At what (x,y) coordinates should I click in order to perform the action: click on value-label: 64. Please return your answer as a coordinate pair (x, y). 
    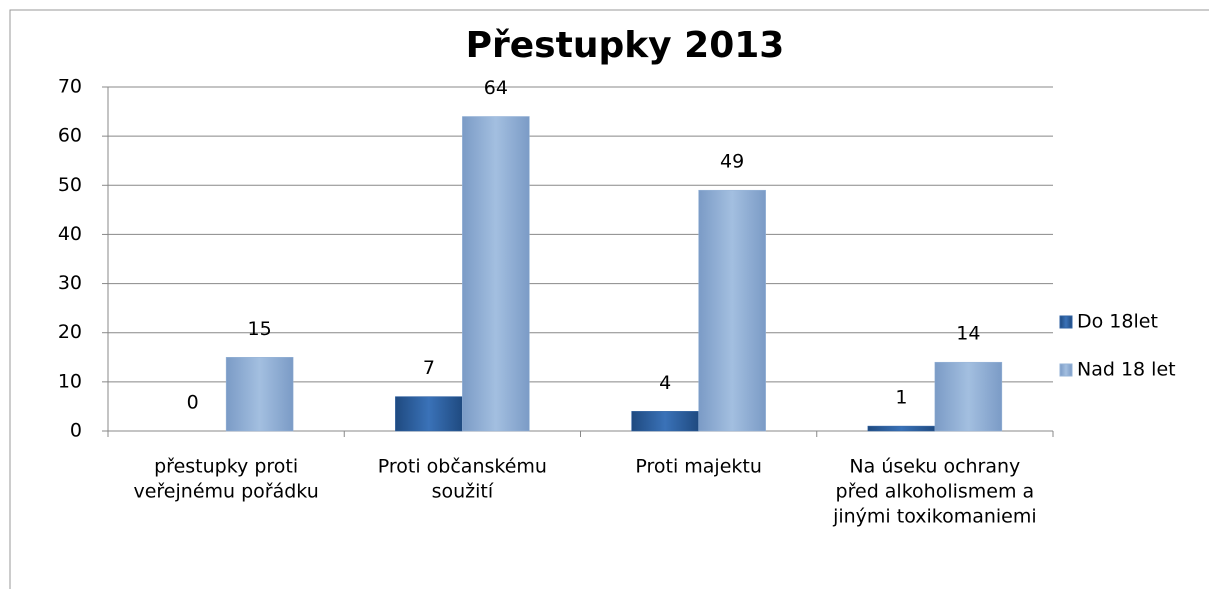
    Looking at the image, I should click on (496, 88).